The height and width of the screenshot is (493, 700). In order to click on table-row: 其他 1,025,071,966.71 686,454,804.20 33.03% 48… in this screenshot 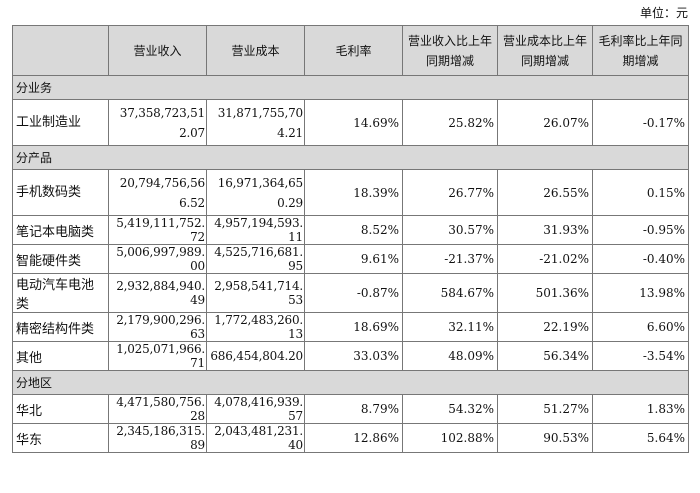, I will do `click(350, 356)`.